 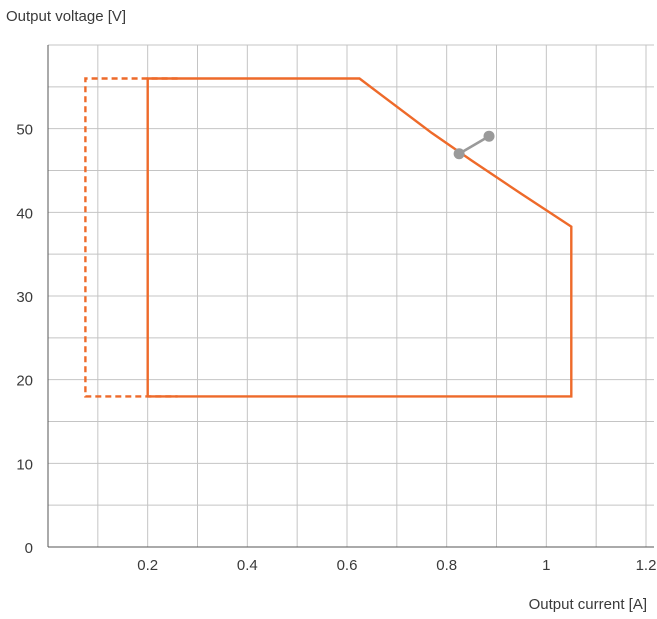 What do you see at coordinates (247, 565) in the screenshot?
I see `x-tick-label: 0.4` at bounding box center [247, 565].